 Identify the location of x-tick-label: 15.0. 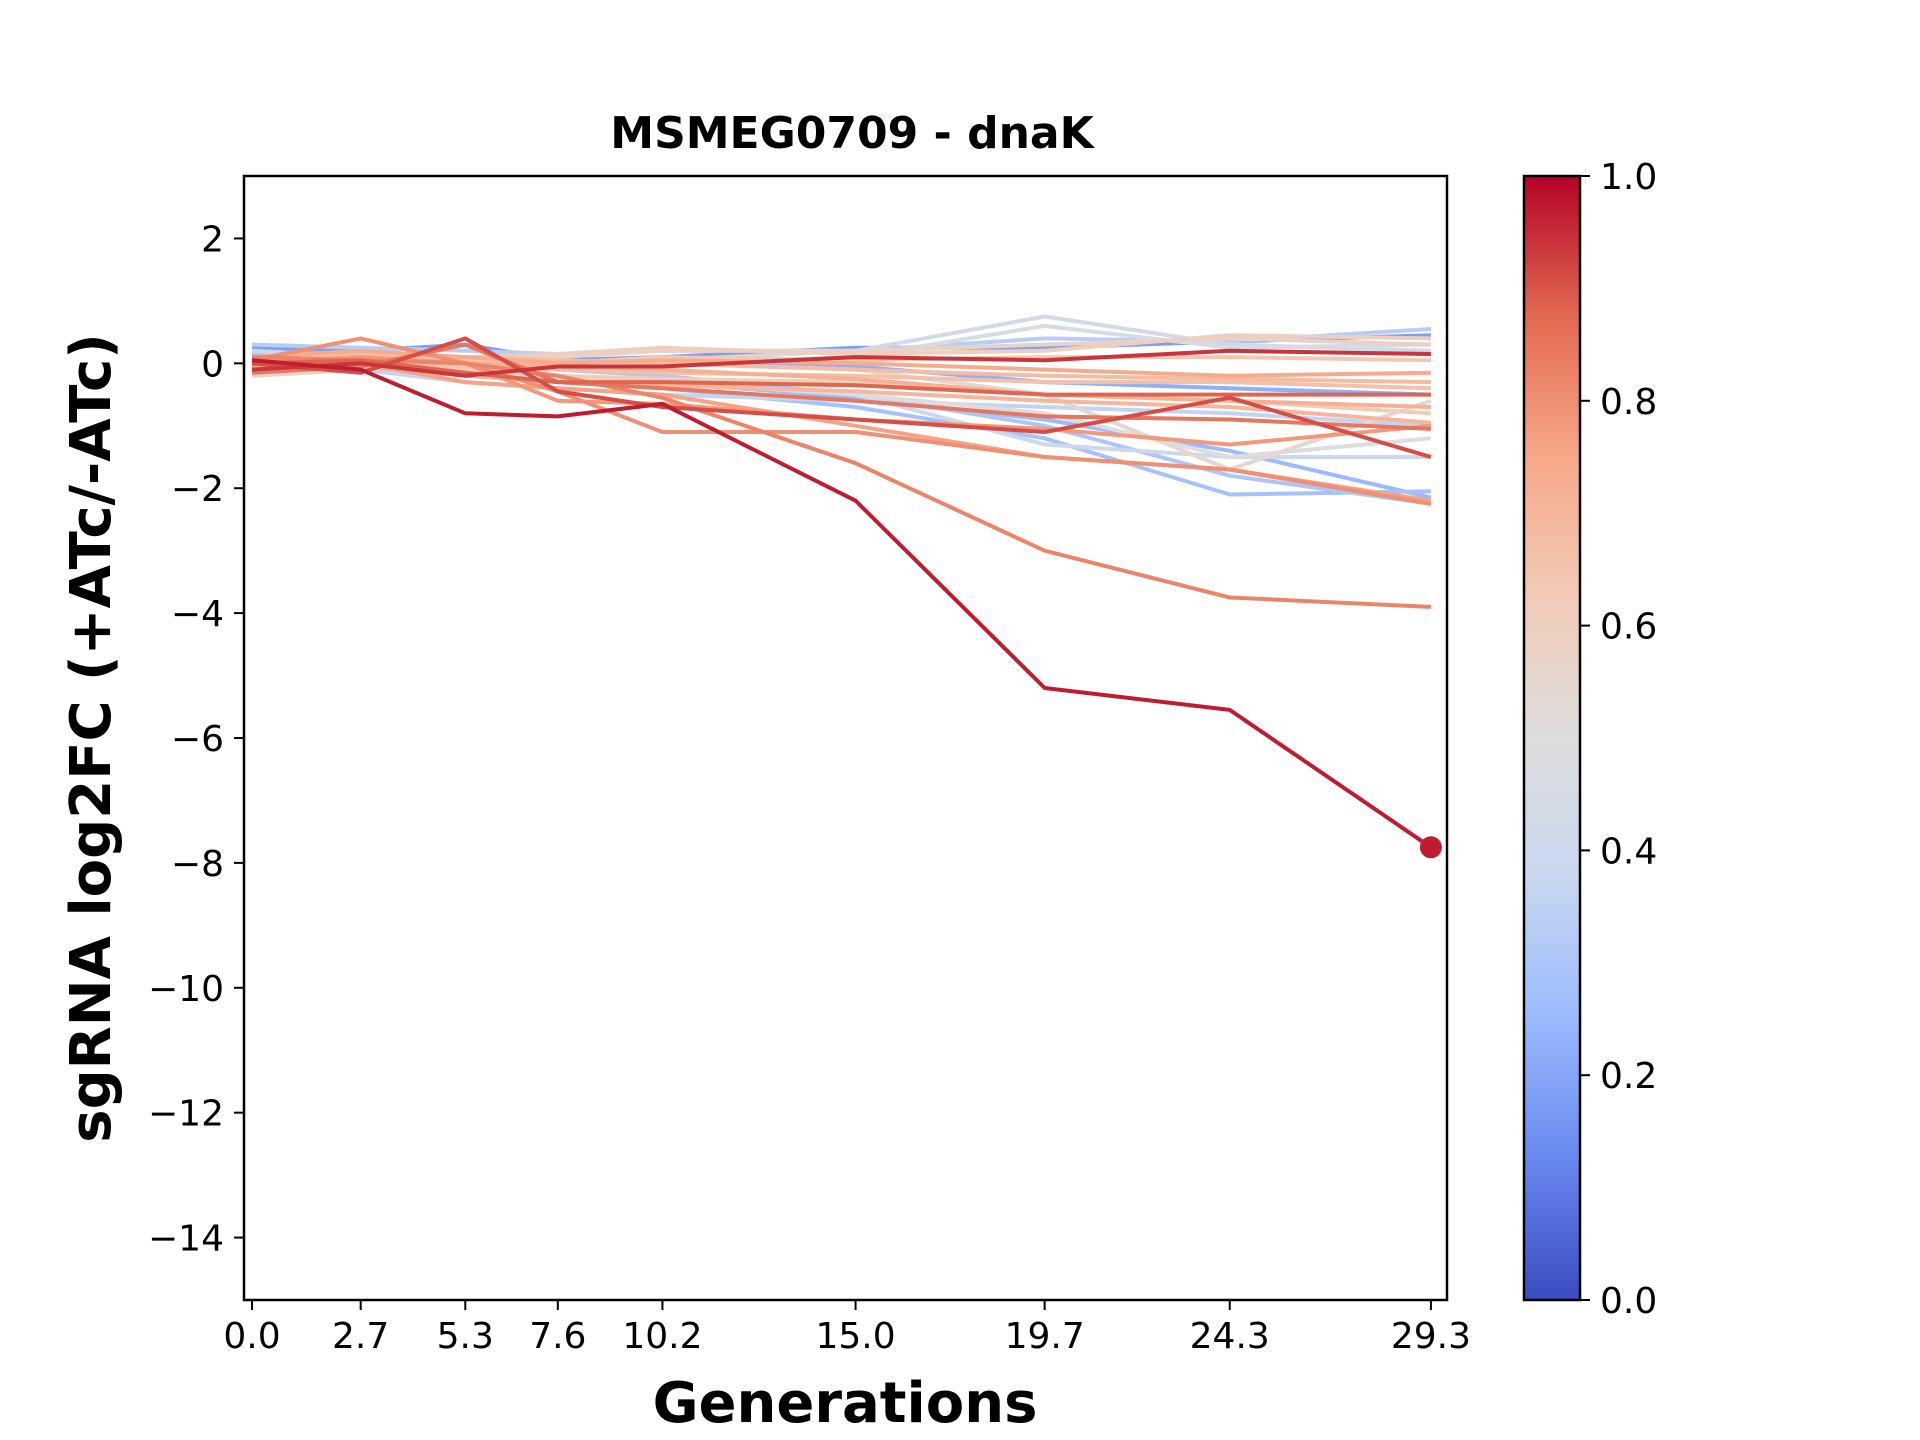
(855, 1336).